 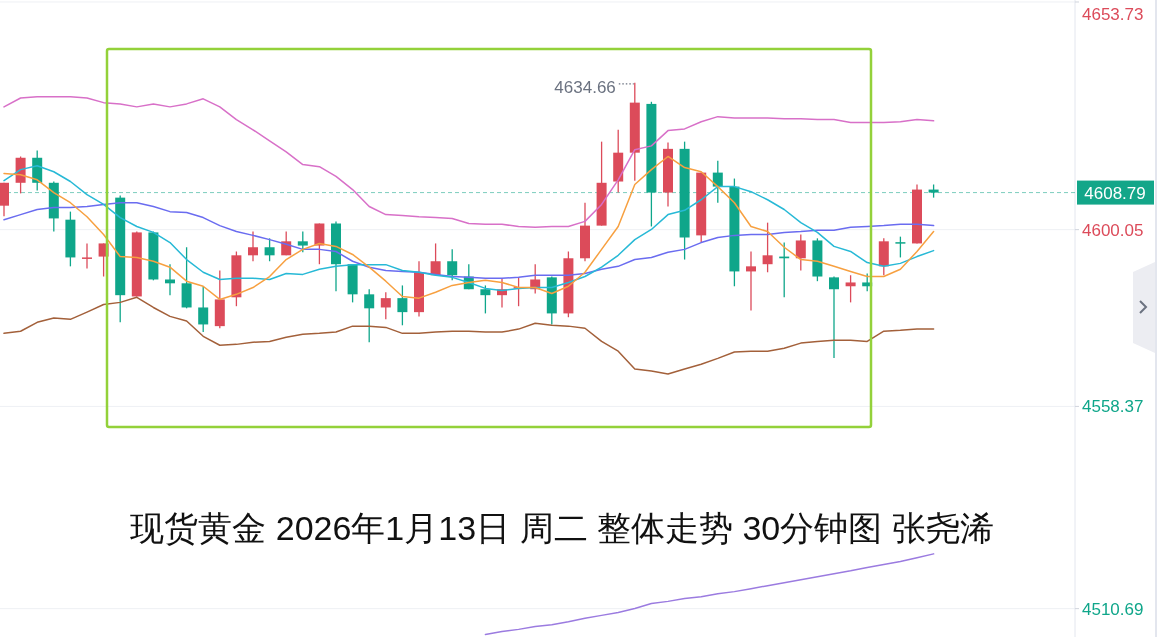 I want to click on y-tick-label: 4510.69, so click(x=1113, y=609).